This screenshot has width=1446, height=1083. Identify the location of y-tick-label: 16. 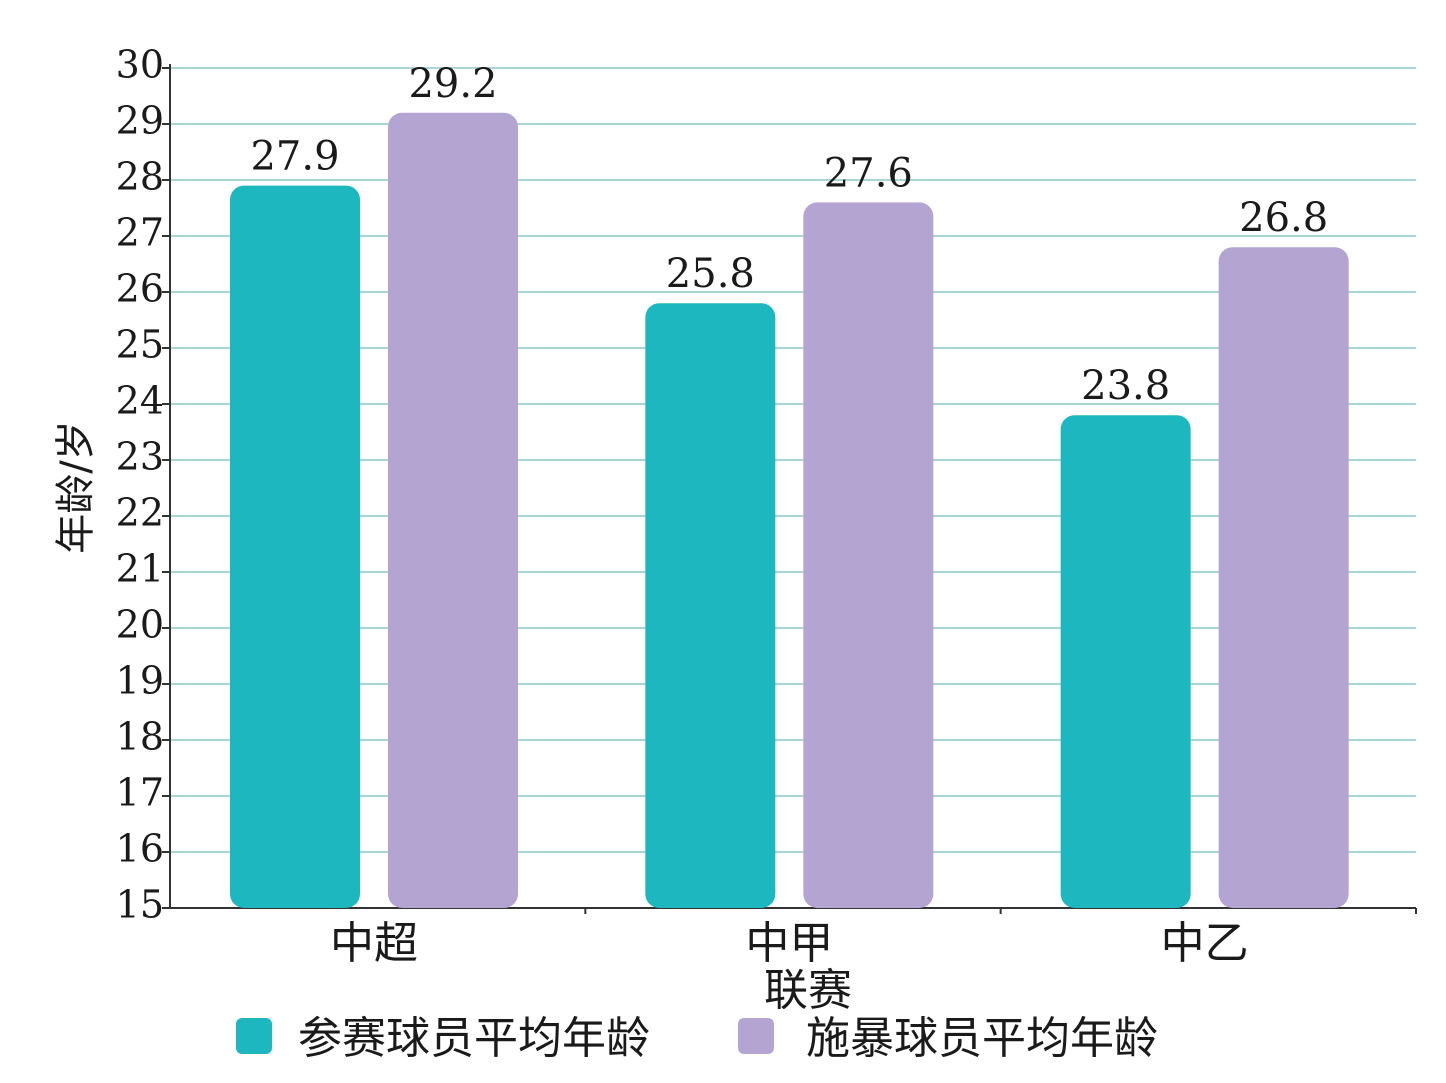
(140, 849).